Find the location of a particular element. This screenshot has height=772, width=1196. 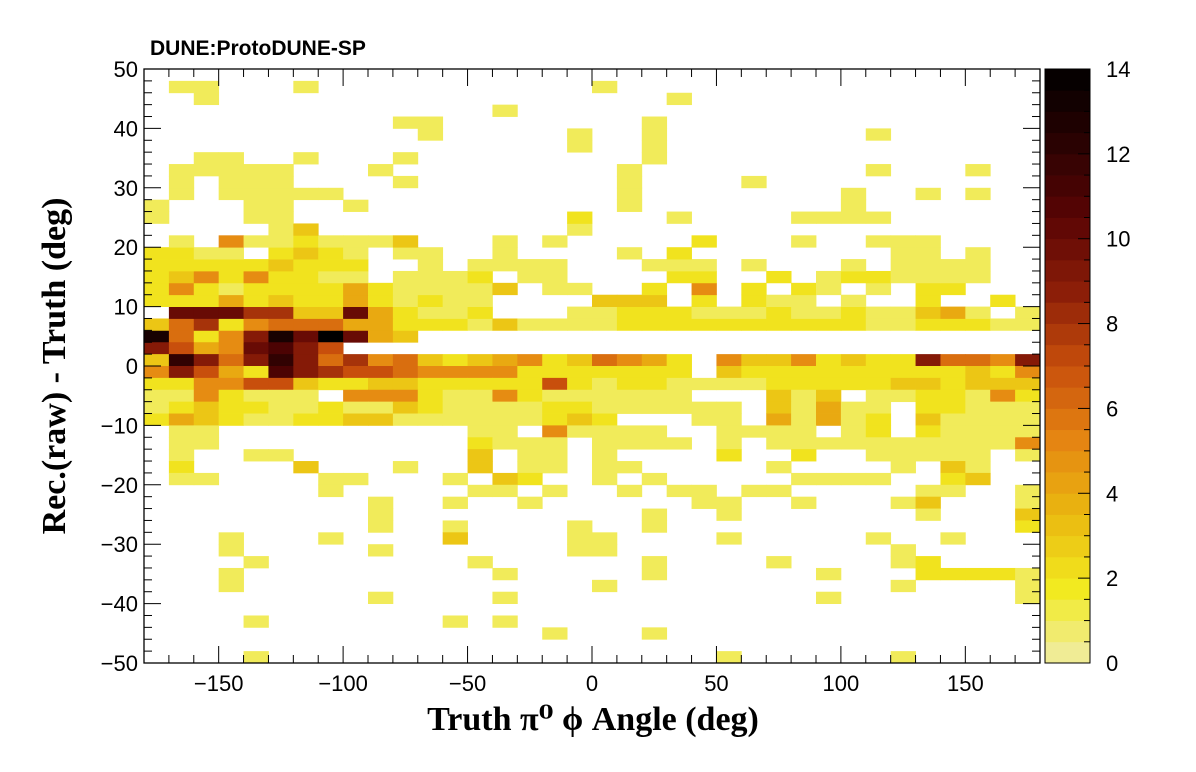

x-tick-label: −100 is located at coordinates (343, 683).